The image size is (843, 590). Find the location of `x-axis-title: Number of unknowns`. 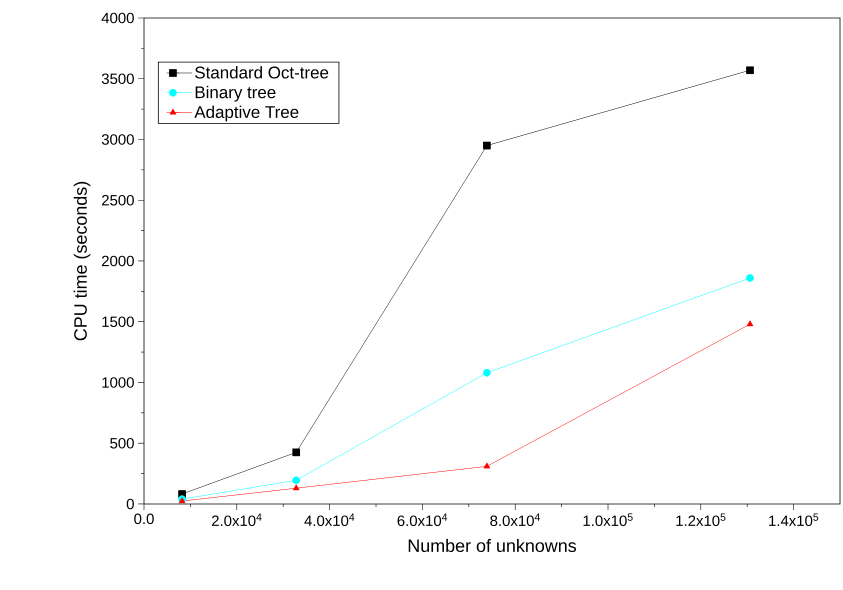

x-axis-title: Number of unknowns is located at coordinates (492, 545).